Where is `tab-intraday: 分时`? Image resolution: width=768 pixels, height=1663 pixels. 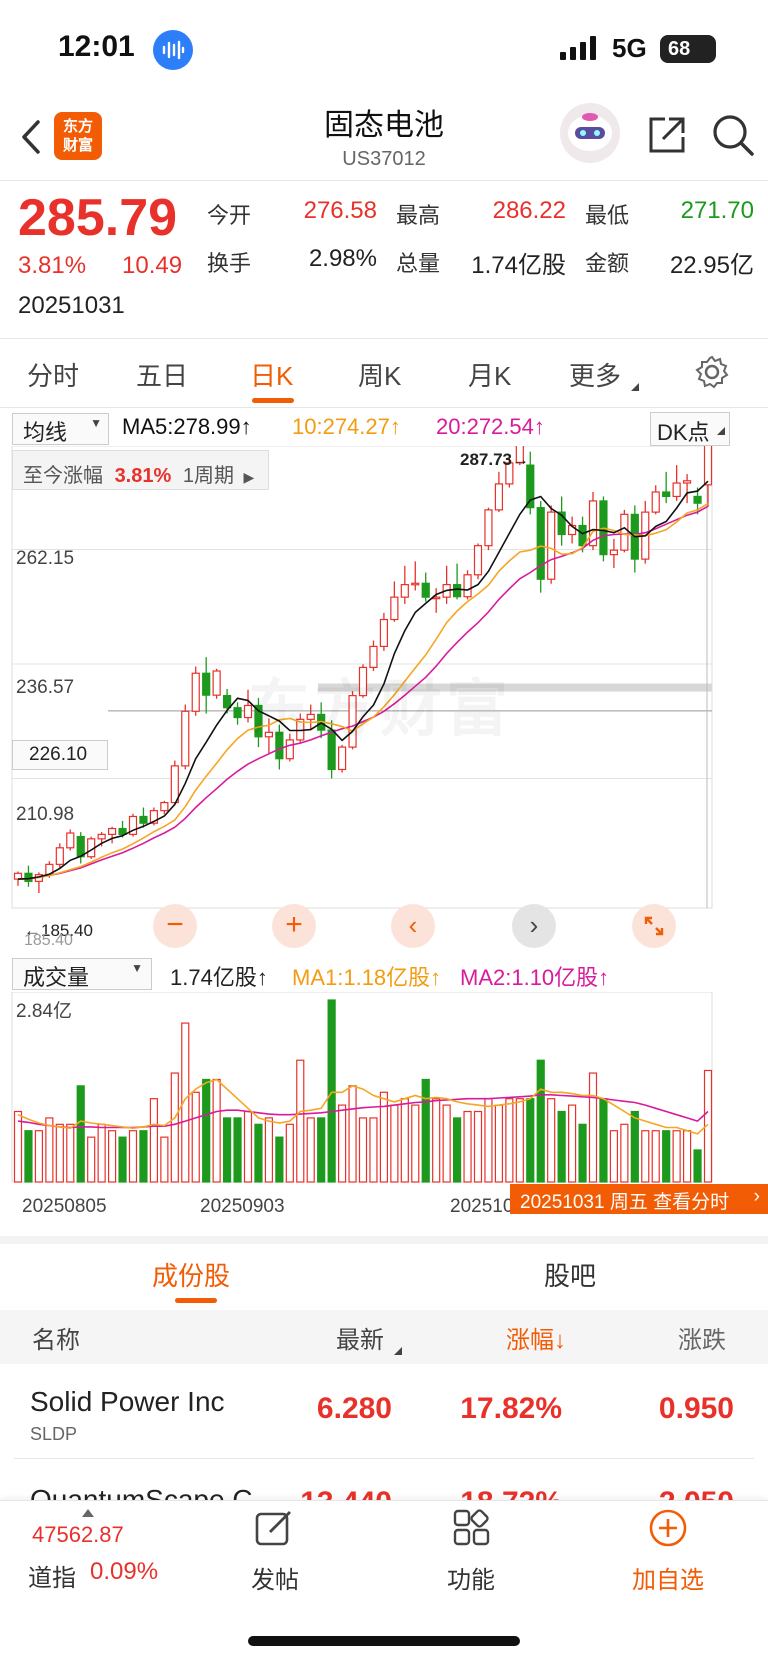
tab-intraday: 分时 is located at coordinates (53, 376).